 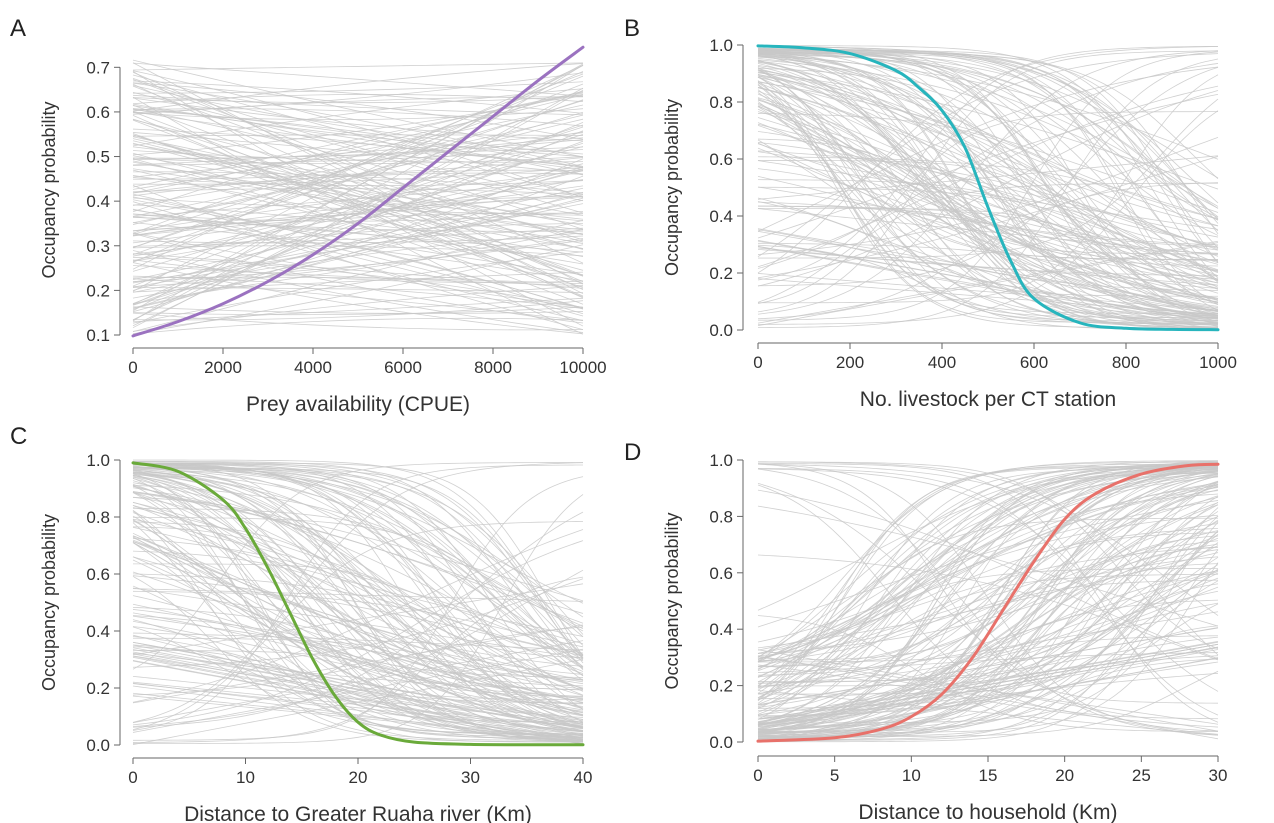 I want to click on x-tick-label-d: 30, so click(x=1218, y=775).